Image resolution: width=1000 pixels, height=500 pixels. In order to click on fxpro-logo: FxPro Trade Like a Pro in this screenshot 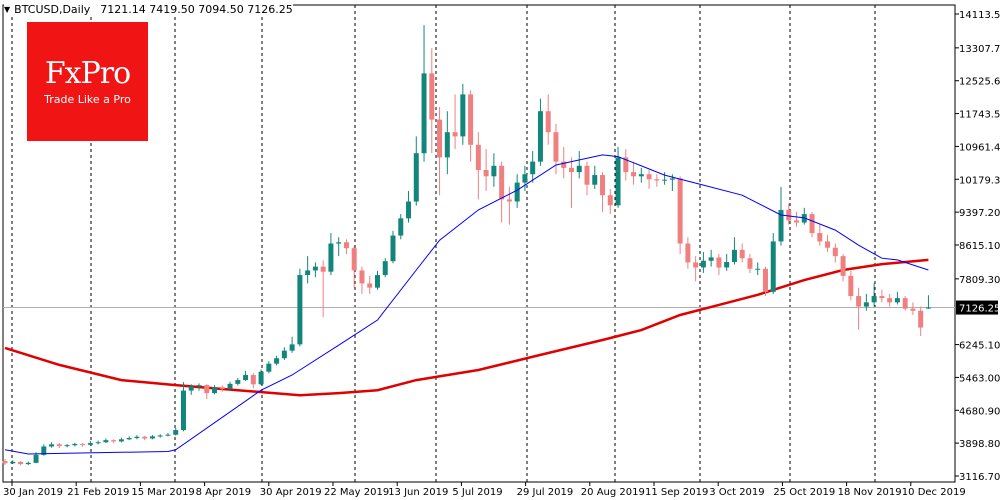, I will do `click(87, 81)`.